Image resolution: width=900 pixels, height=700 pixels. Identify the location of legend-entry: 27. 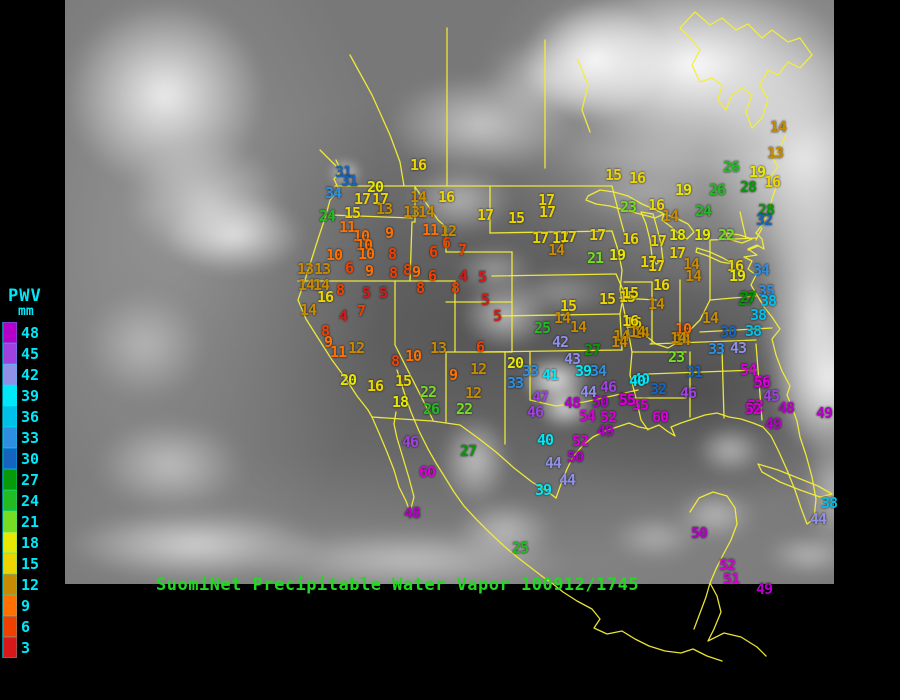
(22, 479).